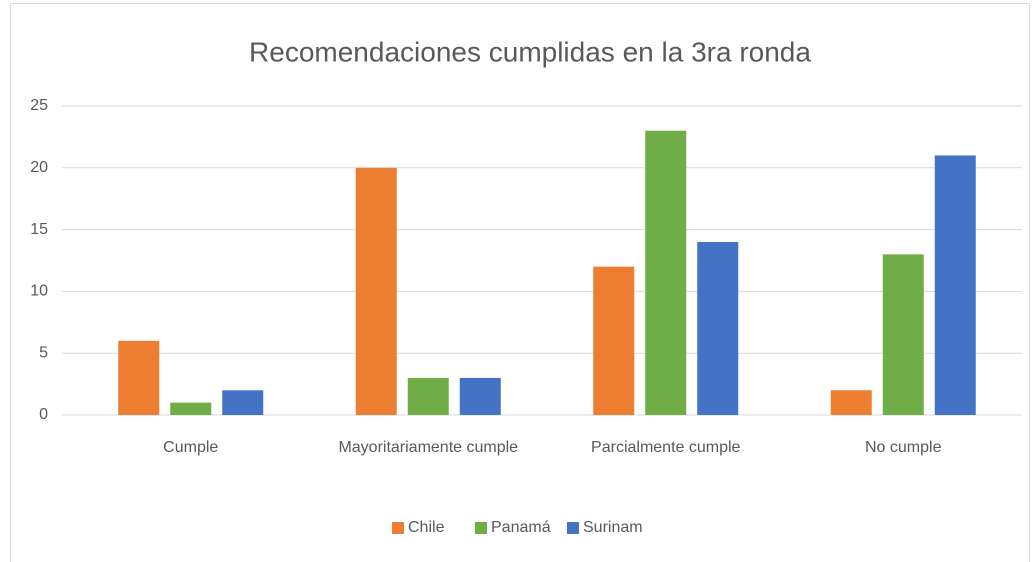 This screenshot has height=562, width=1036. Describe the element at coordinates (613, 527) in the screenshot. I see `legend-label: Surinam` at that location.